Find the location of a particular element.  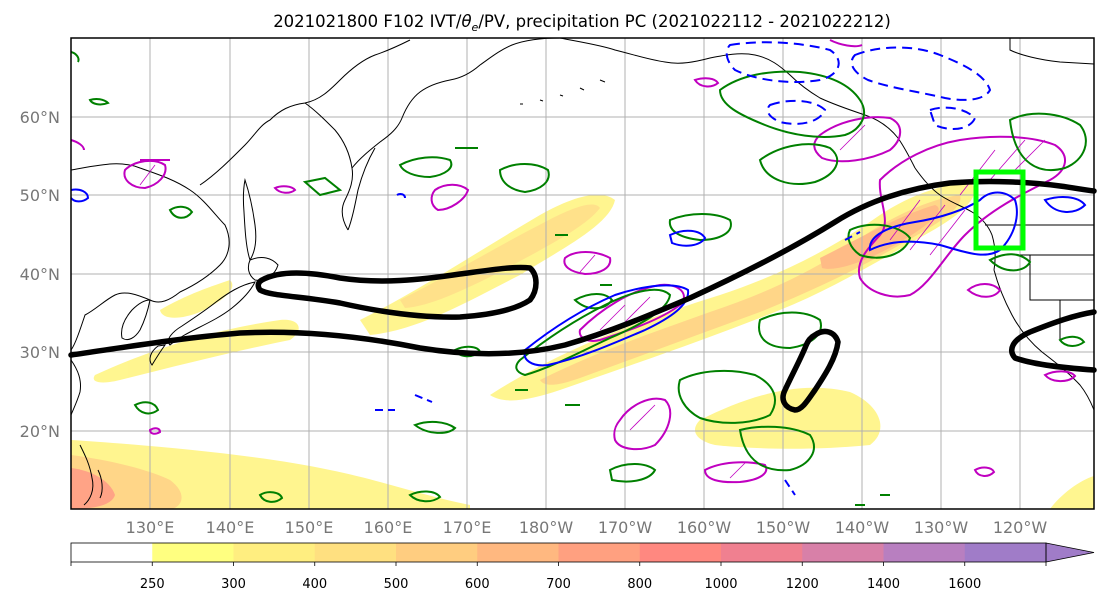

coastline-kamchatka is located at coordinates (456, 103).